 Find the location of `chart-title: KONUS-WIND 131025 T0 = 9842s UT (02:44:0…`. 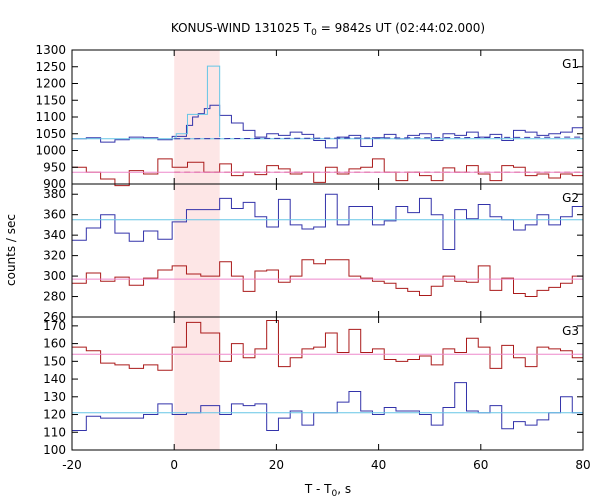

chart-title: KONUS-WIND 131025 T0 = 9842s UT (02:44:0… is located at coordinates (328, 29).